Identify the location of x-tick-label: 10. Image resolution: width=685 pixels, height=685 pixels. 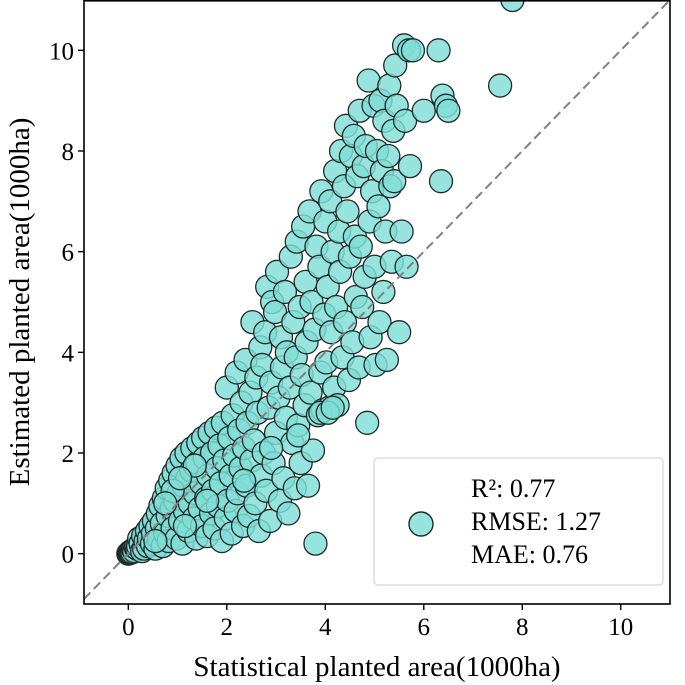
(620, 627).